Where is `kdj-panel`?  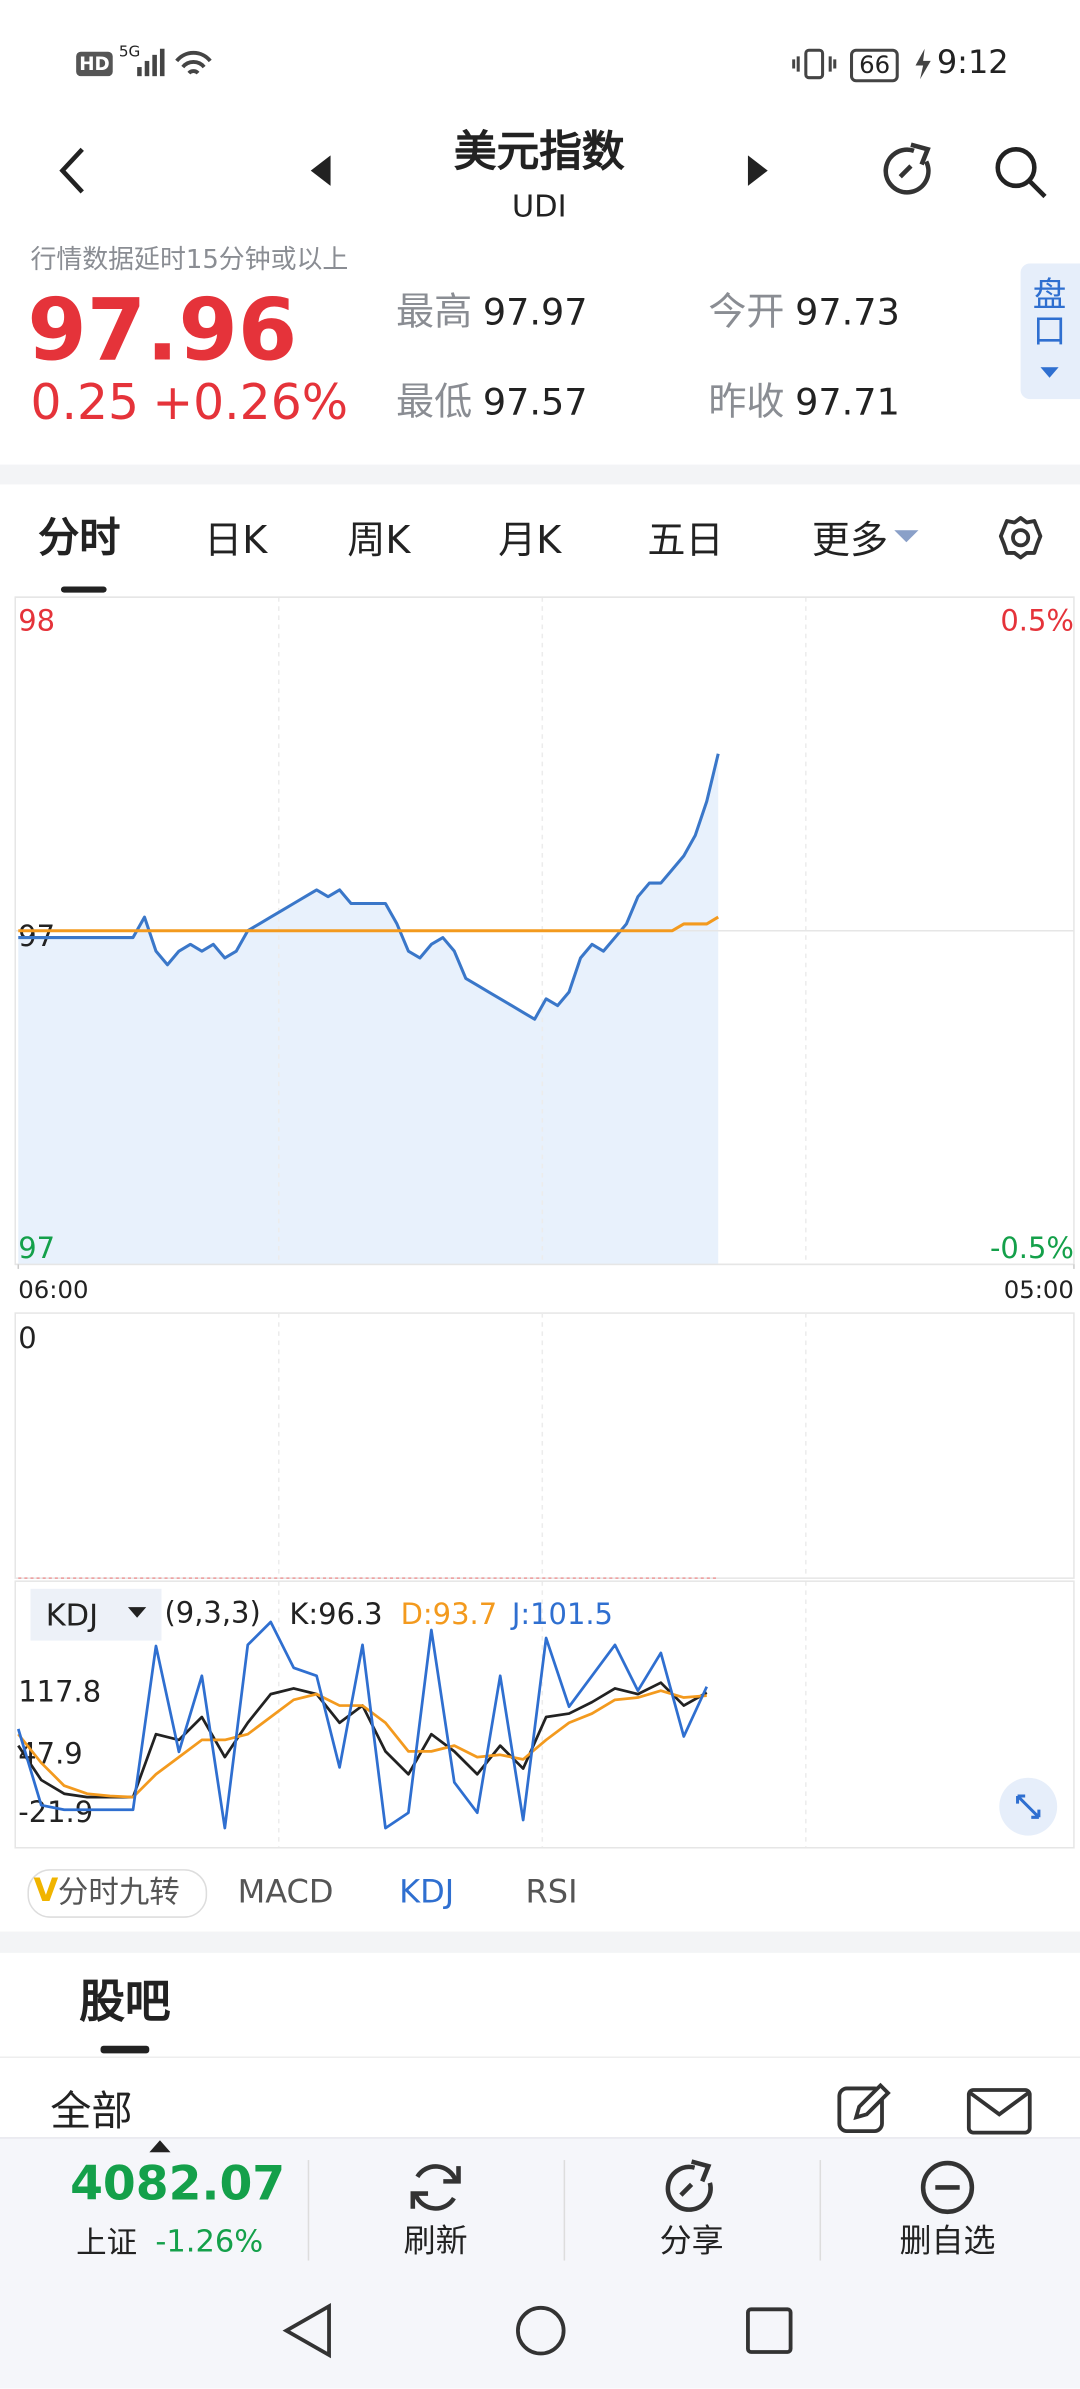 kdj-panel is located at coordinates (544, 1714).